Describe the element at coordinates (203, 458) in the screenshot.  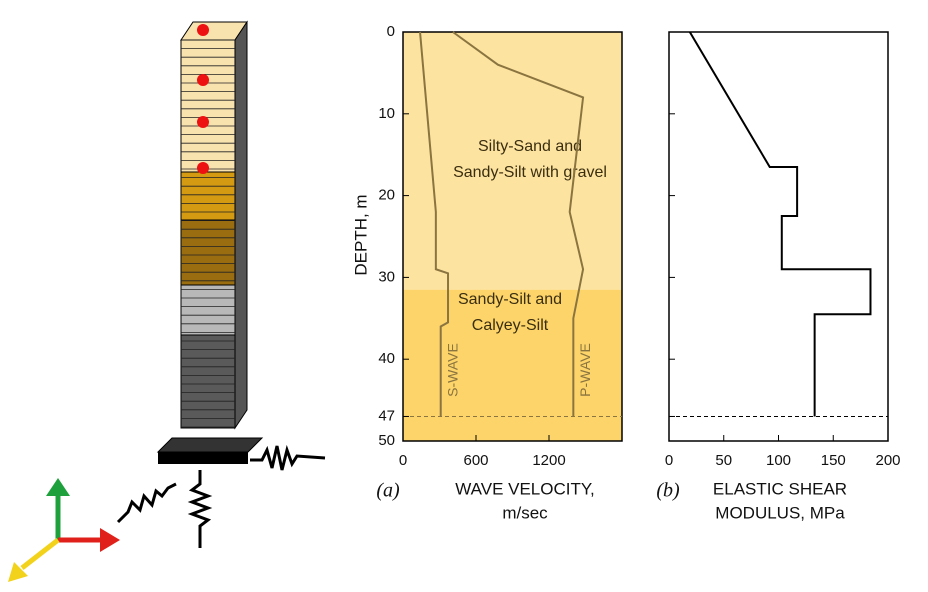
I see `base` at that location.